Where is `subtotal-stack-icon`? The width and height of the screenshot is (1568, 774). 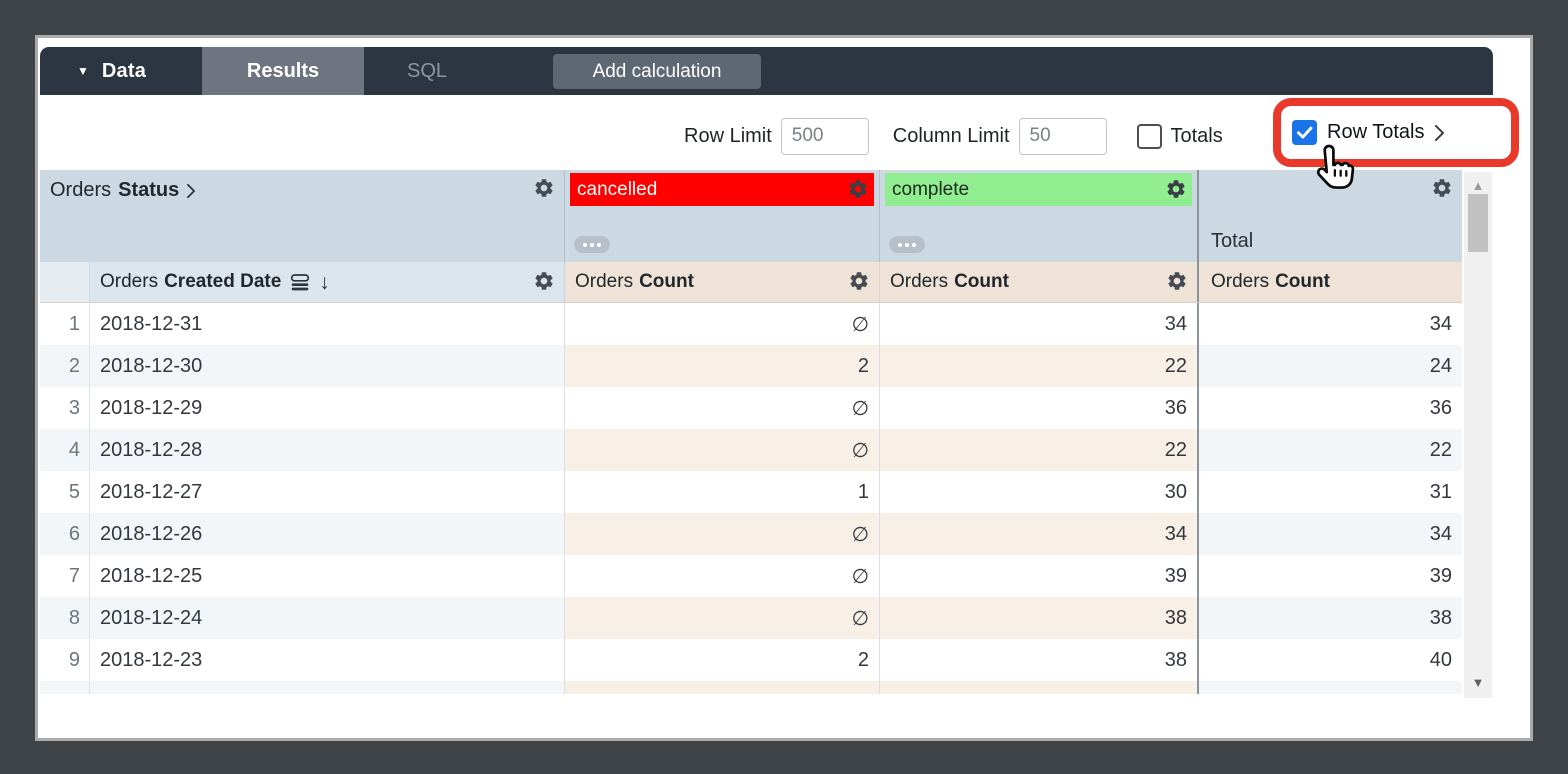
subtotal-stack-icon is located at coordinates (300, 282).